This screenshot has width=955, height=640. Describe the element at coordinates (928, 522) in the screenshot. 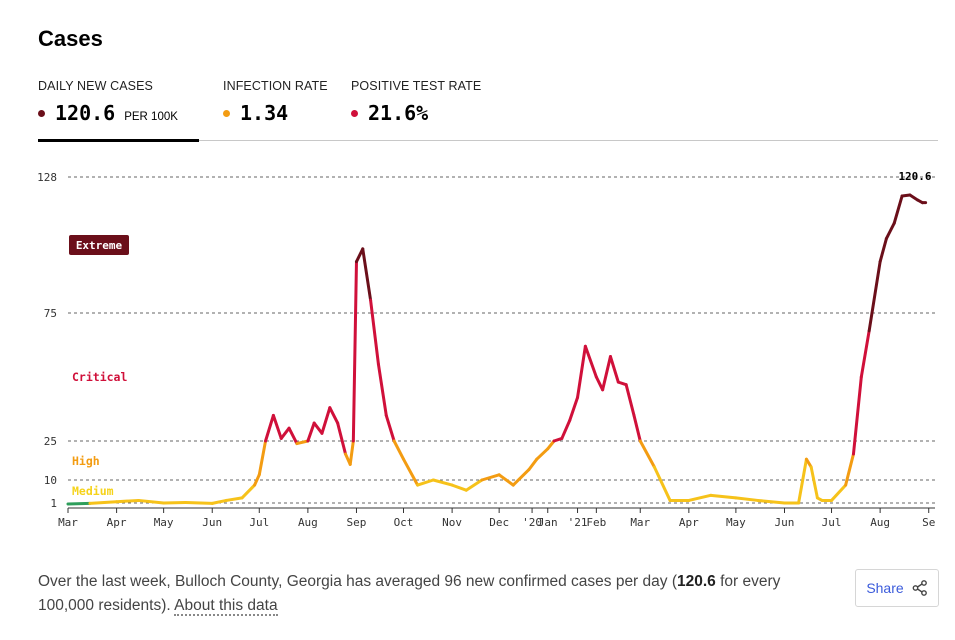

I see `x-tick-label: Se` at that location.